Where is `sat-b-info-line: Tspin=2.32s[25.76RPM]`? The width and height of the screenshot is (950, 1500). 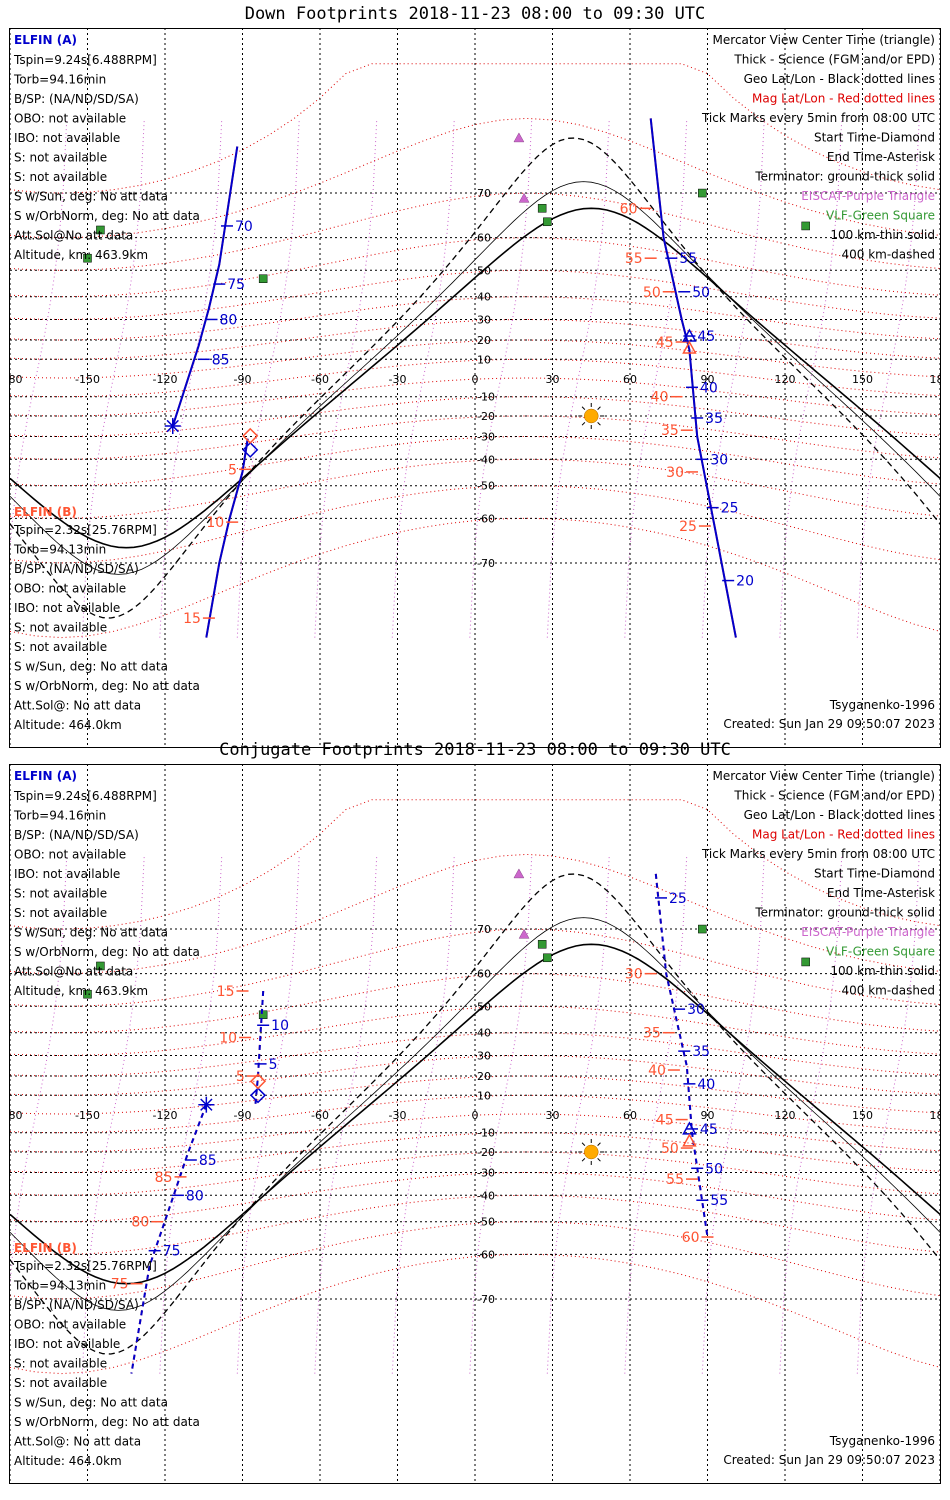
sat-b-info-line: Tspin=2.32s[25.76RPM] is located at coordinates (85, 1266).